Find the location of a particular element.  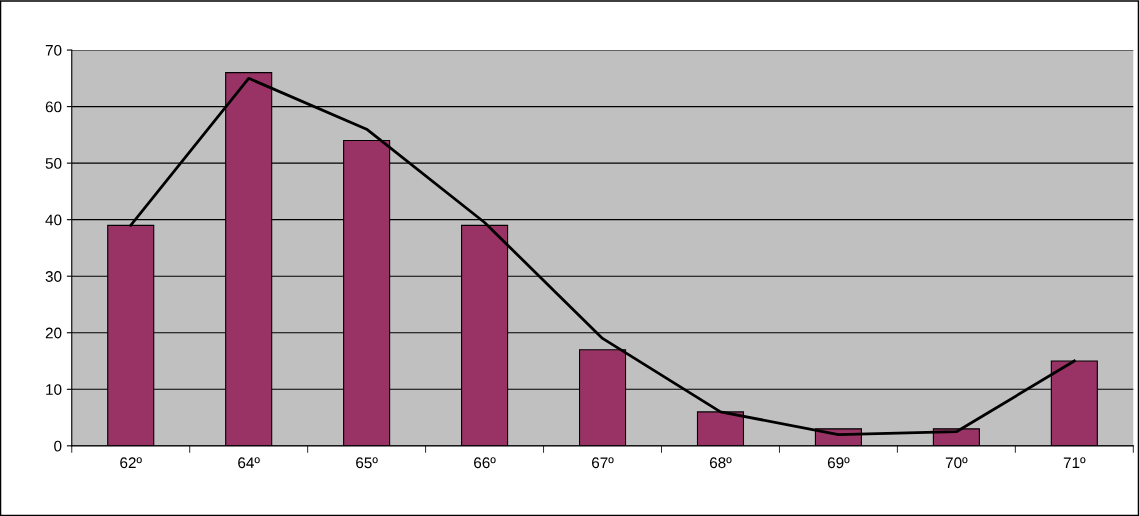

x-tick-label: 70º is located at coordinates (956, 463).